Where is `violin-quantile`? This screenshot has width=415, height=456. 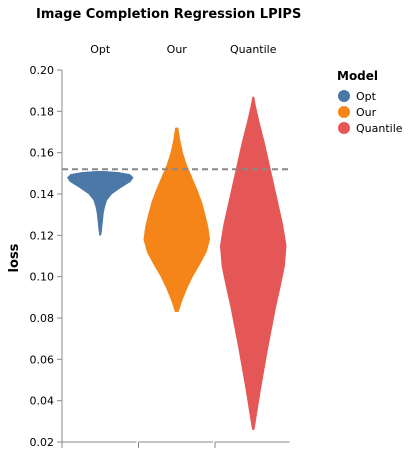
violin-quantile is located at coordinates (253, 263).